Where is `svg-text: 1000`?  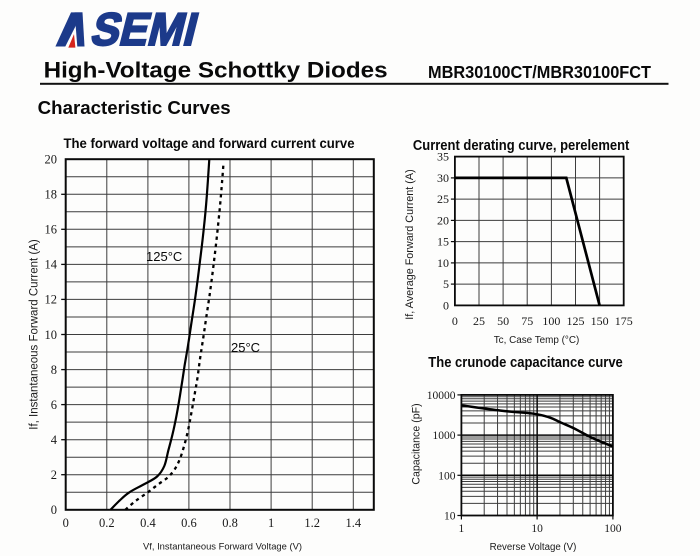
svg-text: 1000 is located at coordinates (444, 436).